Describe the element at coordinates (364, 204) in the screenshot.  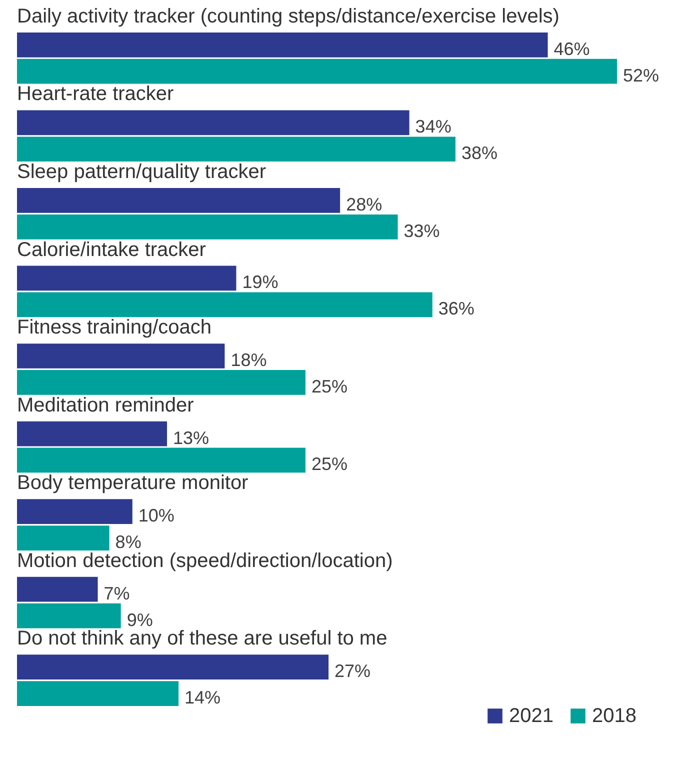
I see `data-label: 28%` at that location.